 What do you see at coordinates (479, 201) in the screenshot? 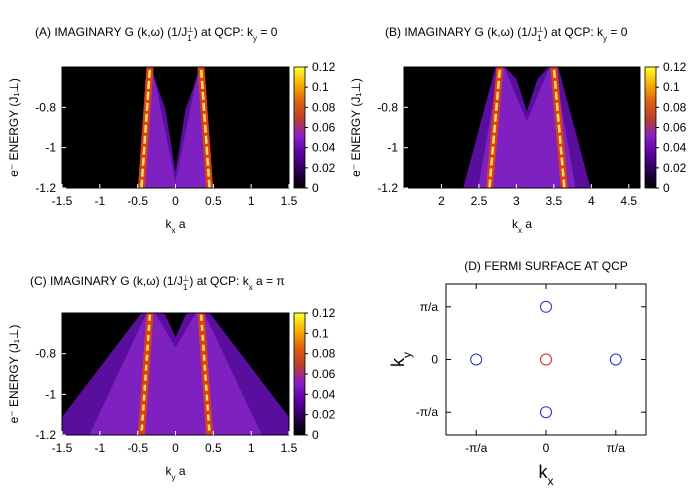
I see `x-tick-label: 2.5` at bounding box center [479, 201].